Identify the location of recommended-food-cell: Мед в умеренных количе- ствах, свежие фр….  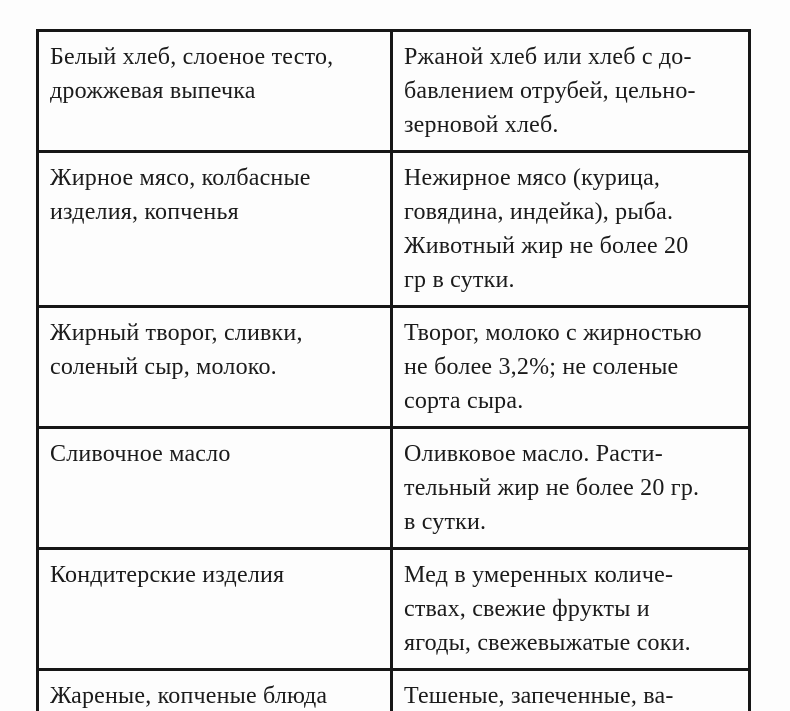
(570, 609).